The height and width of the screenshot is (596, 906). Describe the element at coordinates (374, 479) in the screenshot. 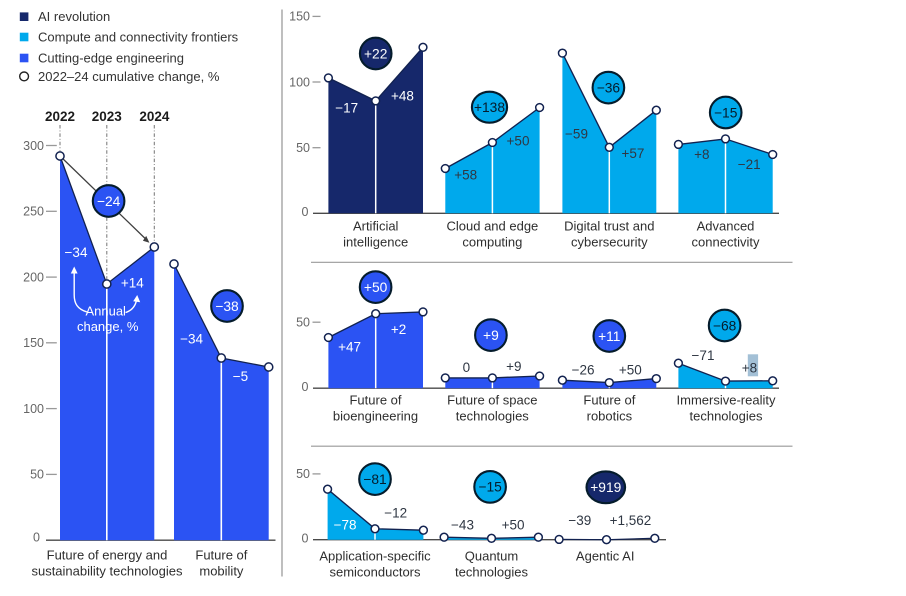

I see `svg-text: −81` at that location.